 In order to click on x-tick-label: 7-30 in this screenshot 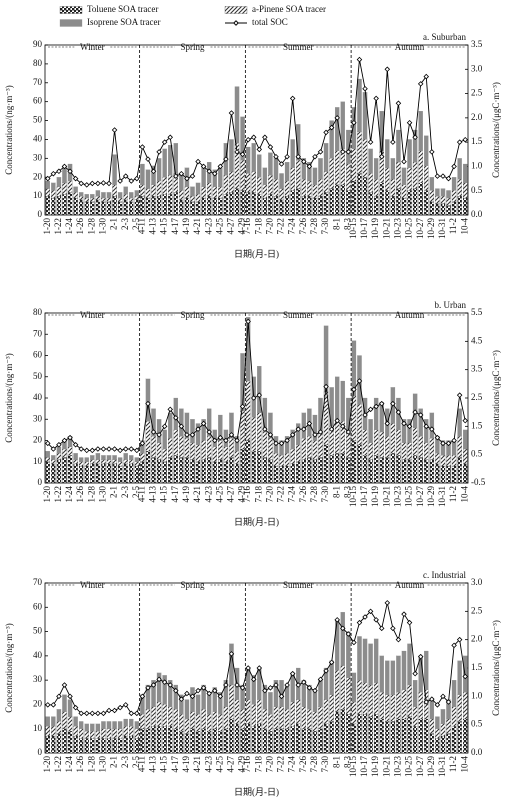, I will do `click(325, 494)`.